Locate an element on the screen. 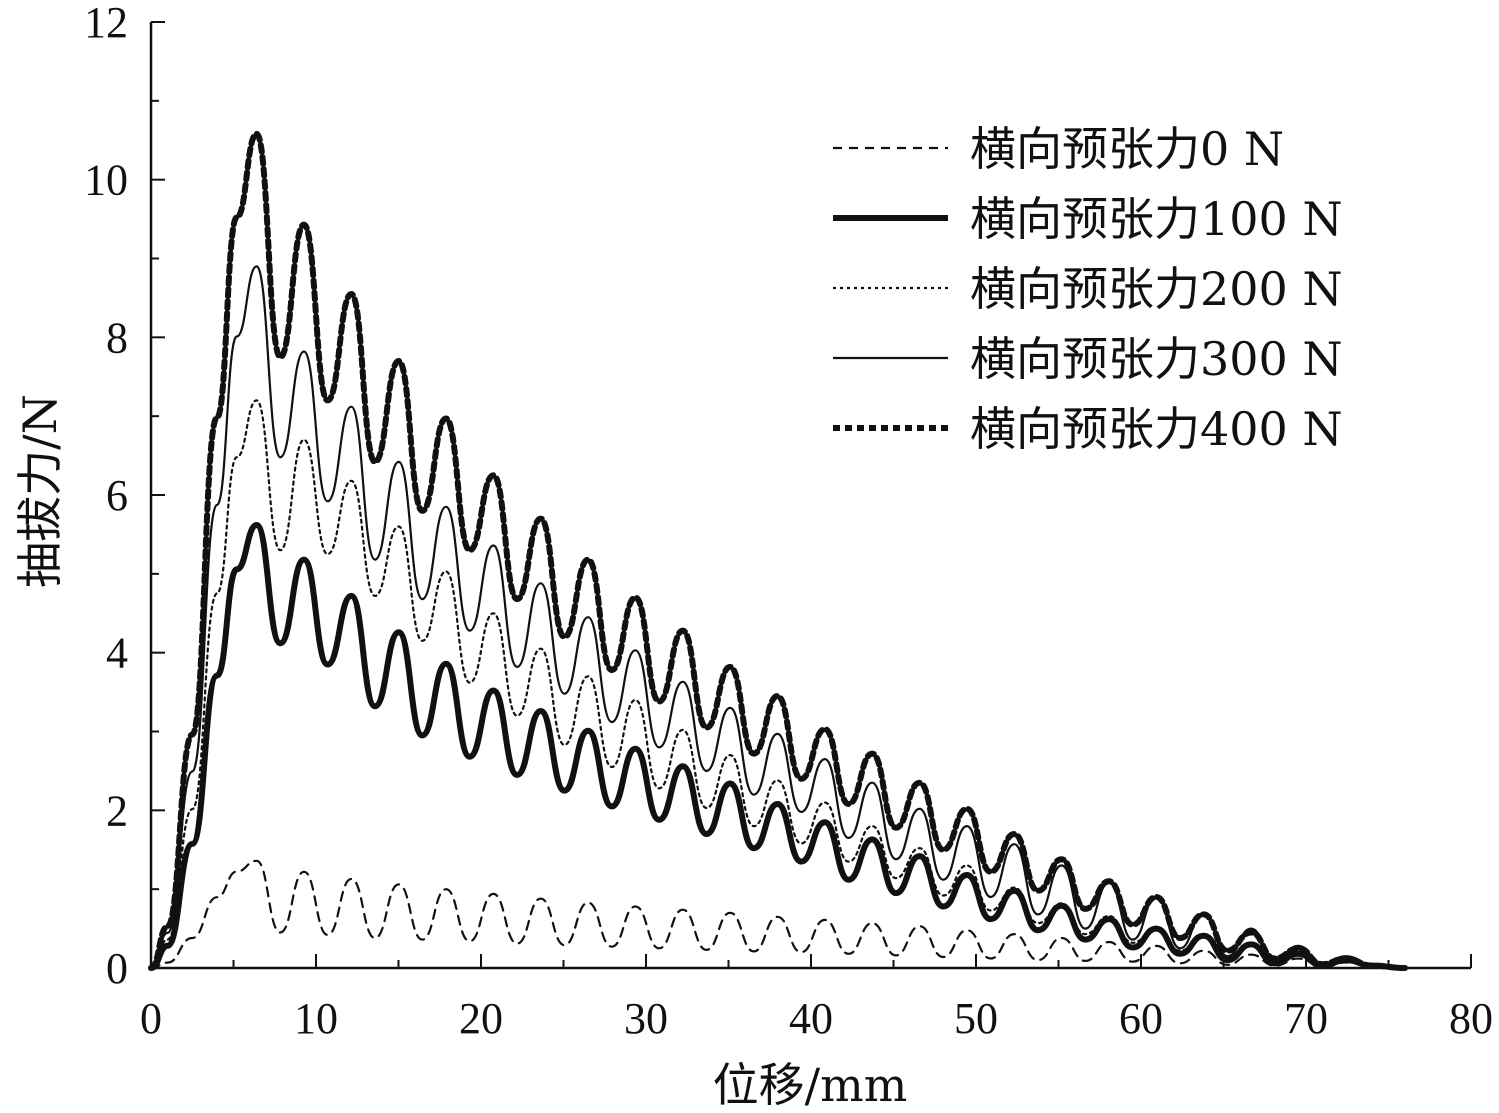 The width and height of the screenshot is (1499, 1113). y-tick-label: 8 is located at coordinates (117, 337).